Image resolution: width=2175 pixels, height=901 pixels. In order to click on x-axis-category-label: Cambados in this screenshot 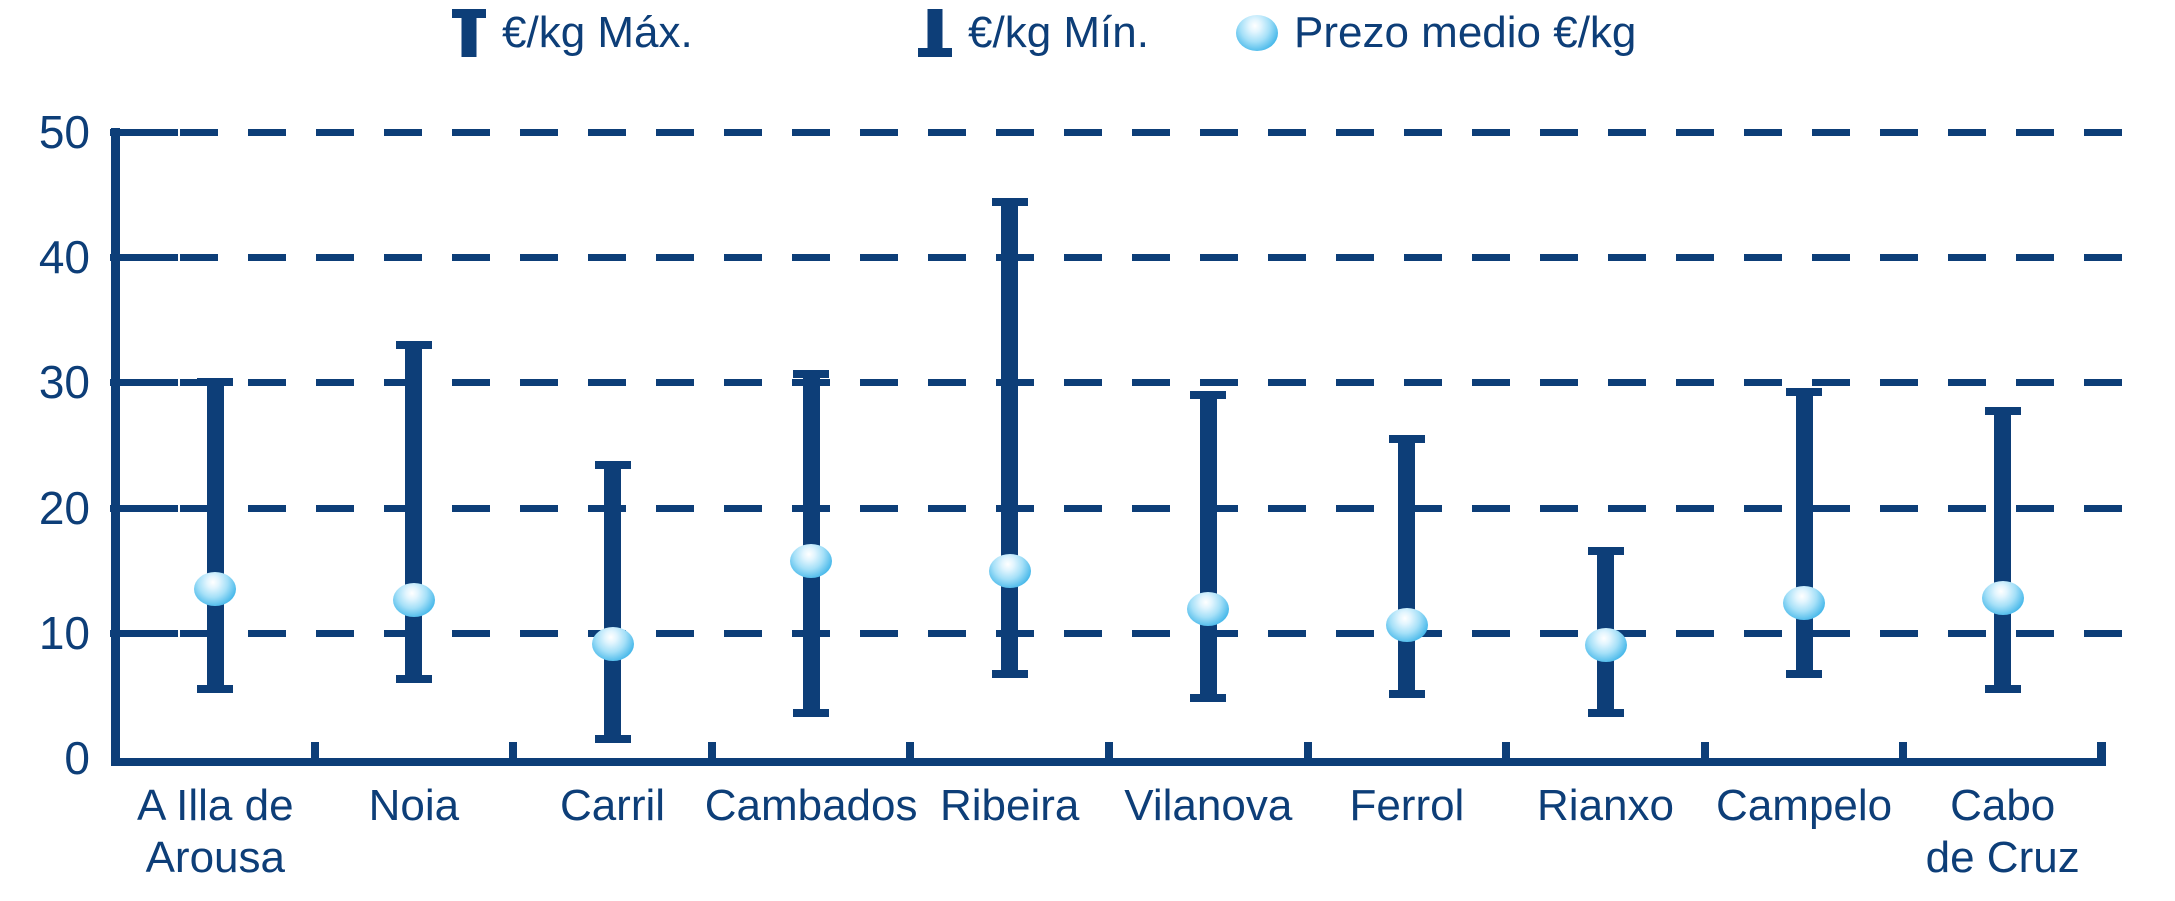, I will do `click(811, 805)`.